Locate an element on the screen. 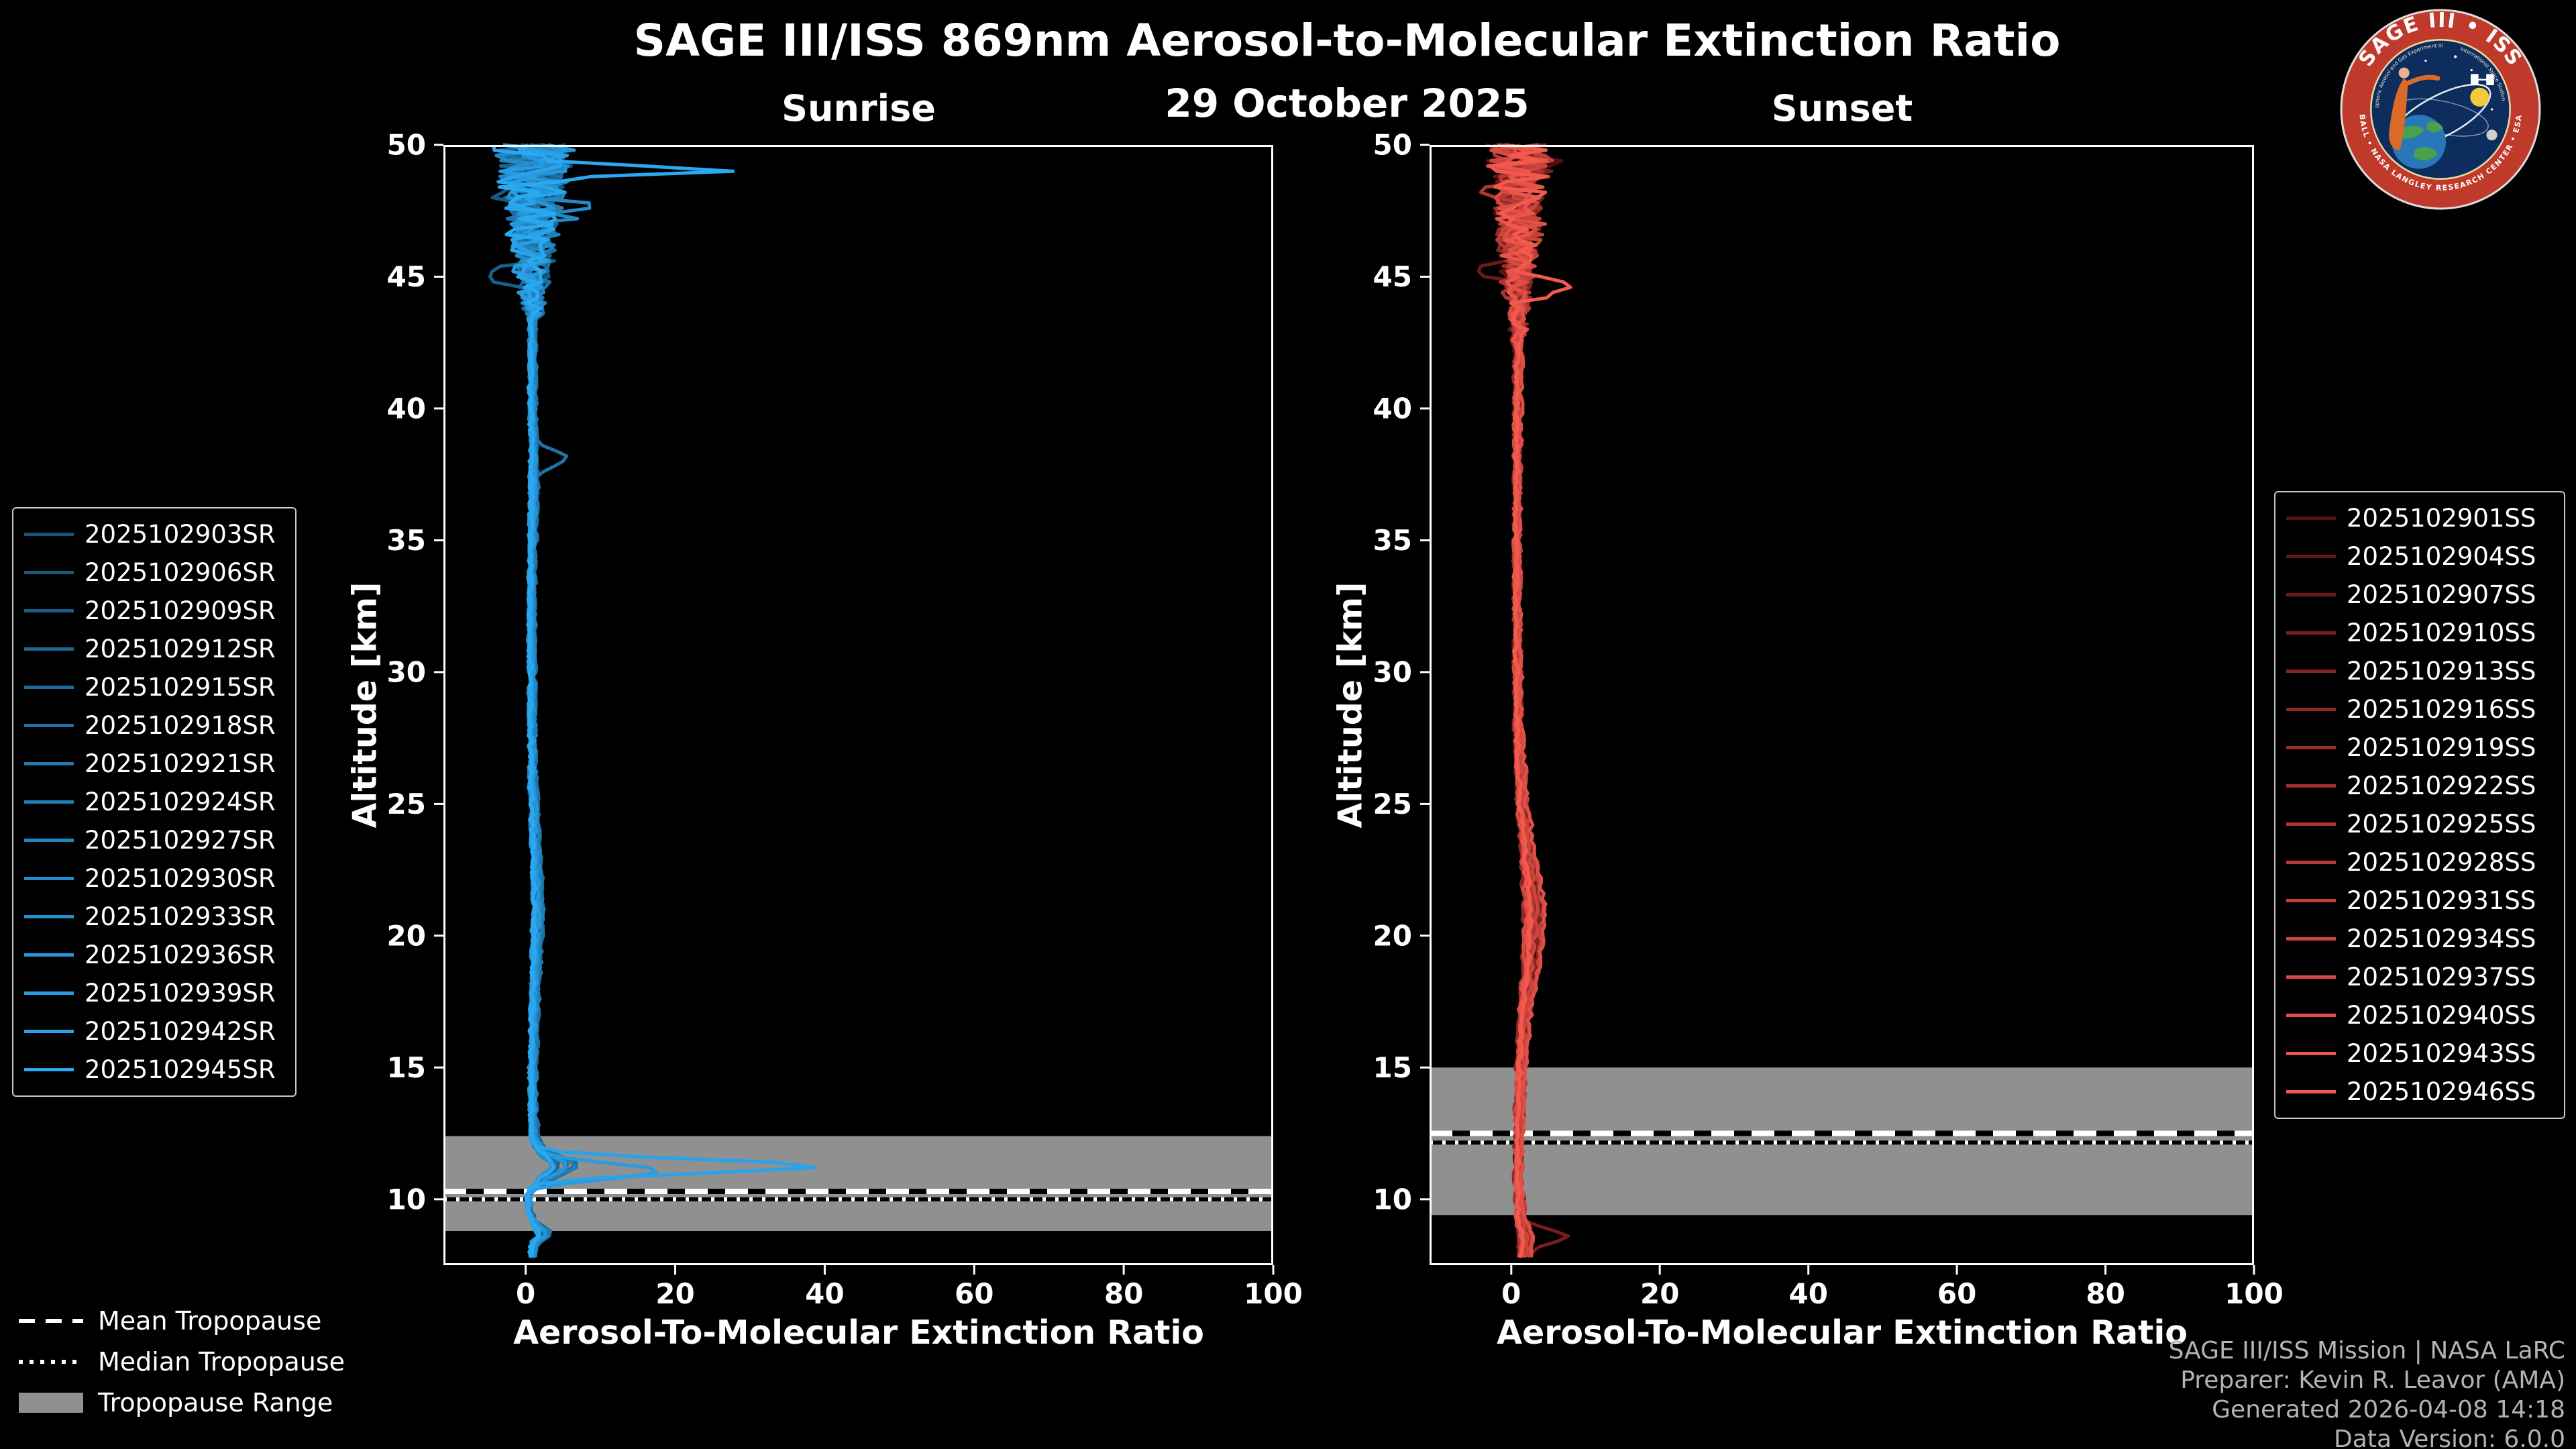  legend-item: 2025102933SR is located at coordinates (154, 917).